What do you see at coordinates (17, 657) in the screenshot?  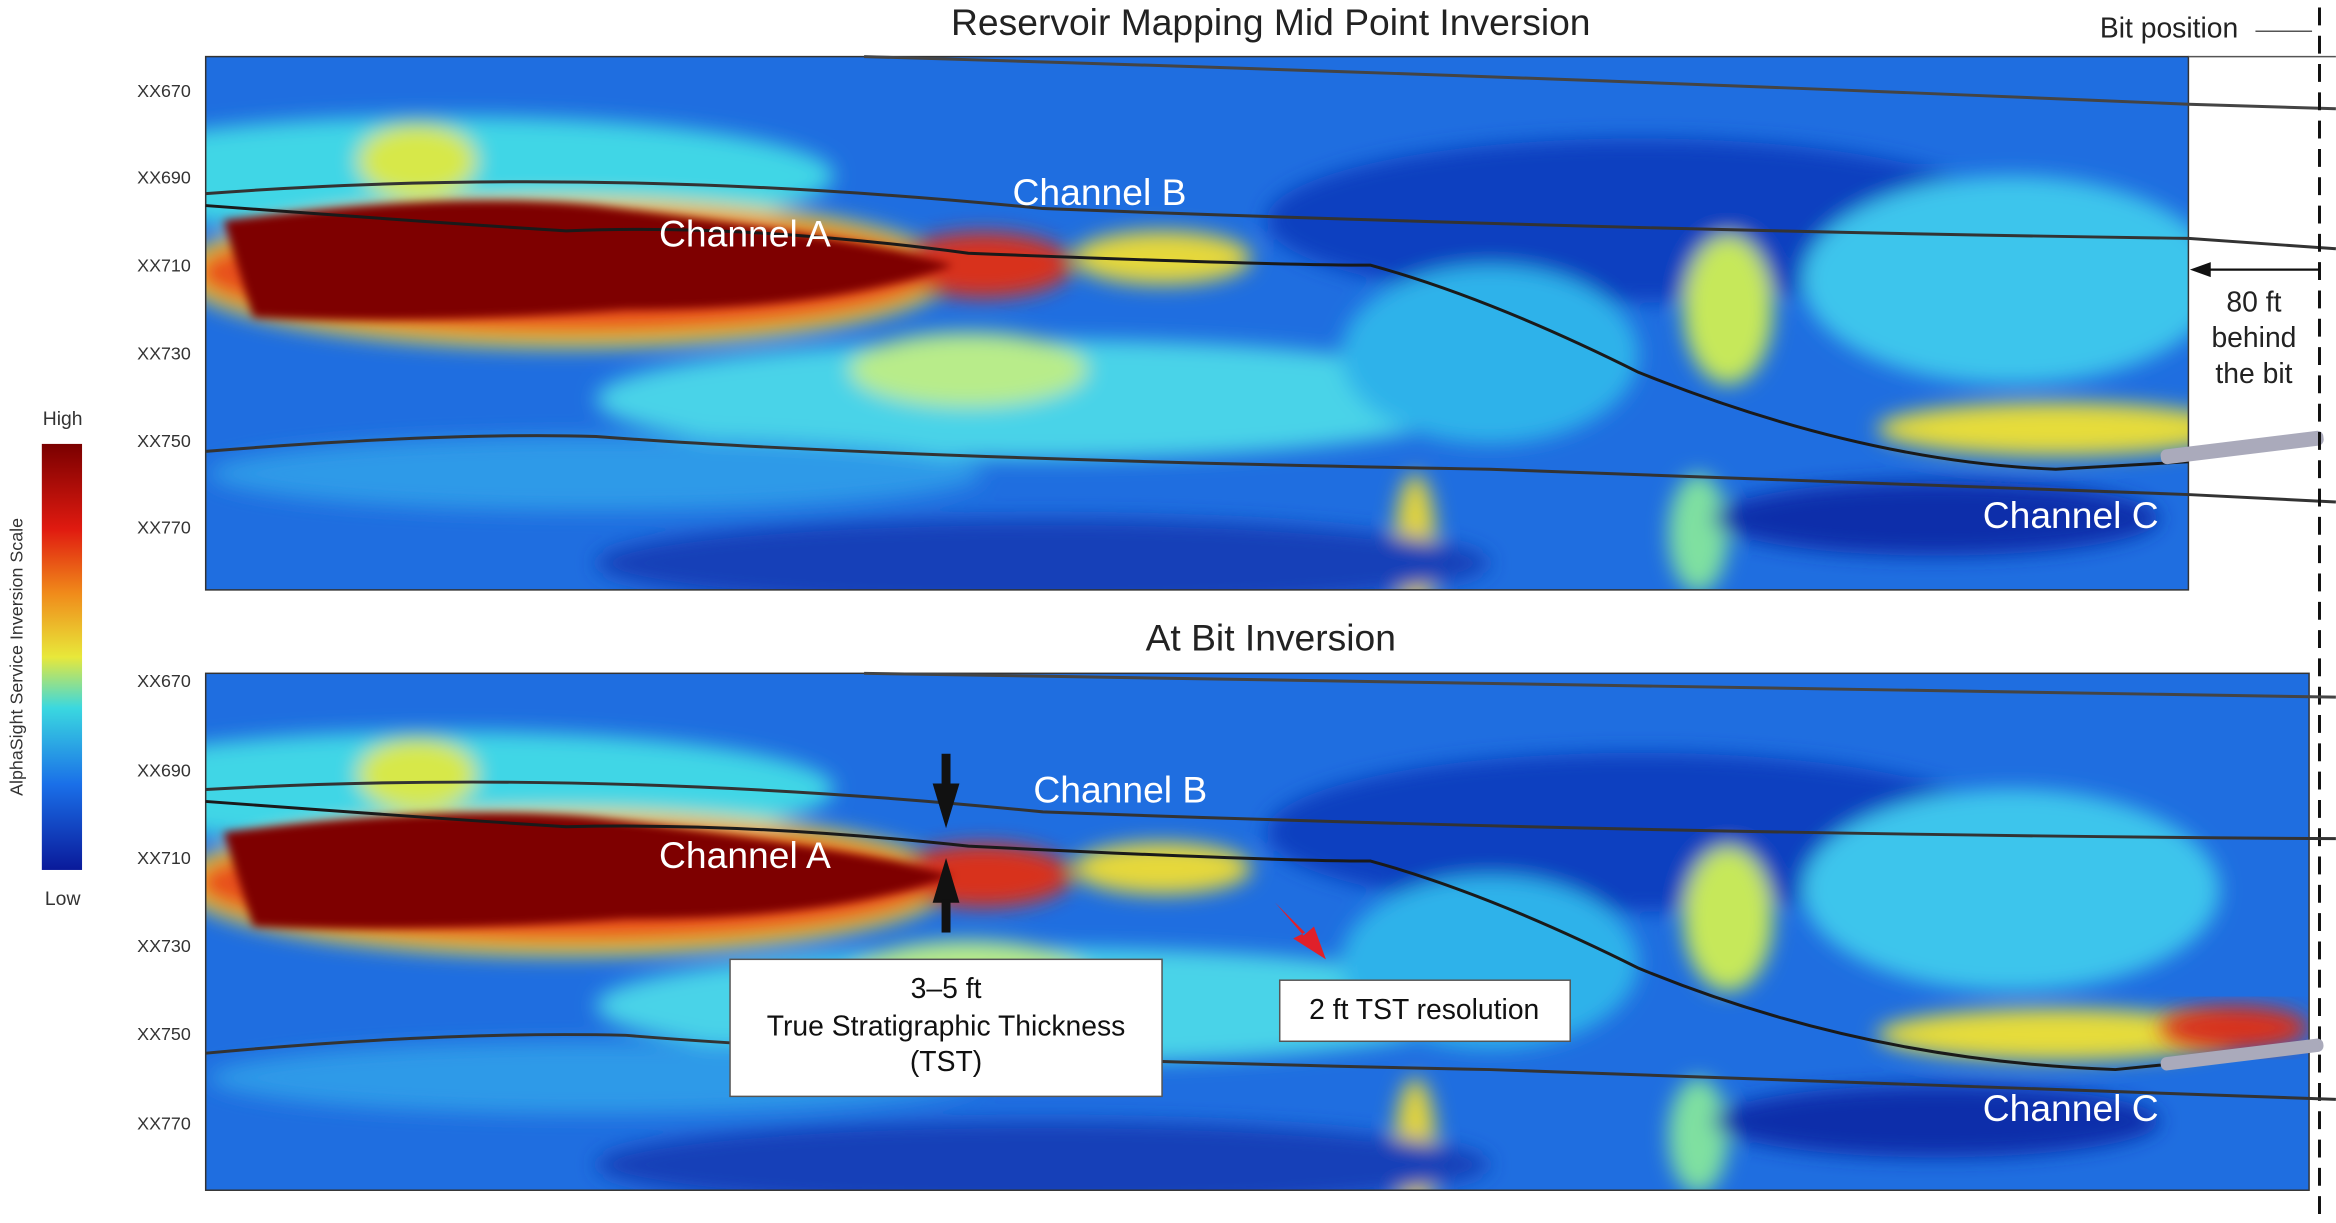 I see `scale-title: AlphaSight Service Inversion Scale` at bounding box center [17, 657].